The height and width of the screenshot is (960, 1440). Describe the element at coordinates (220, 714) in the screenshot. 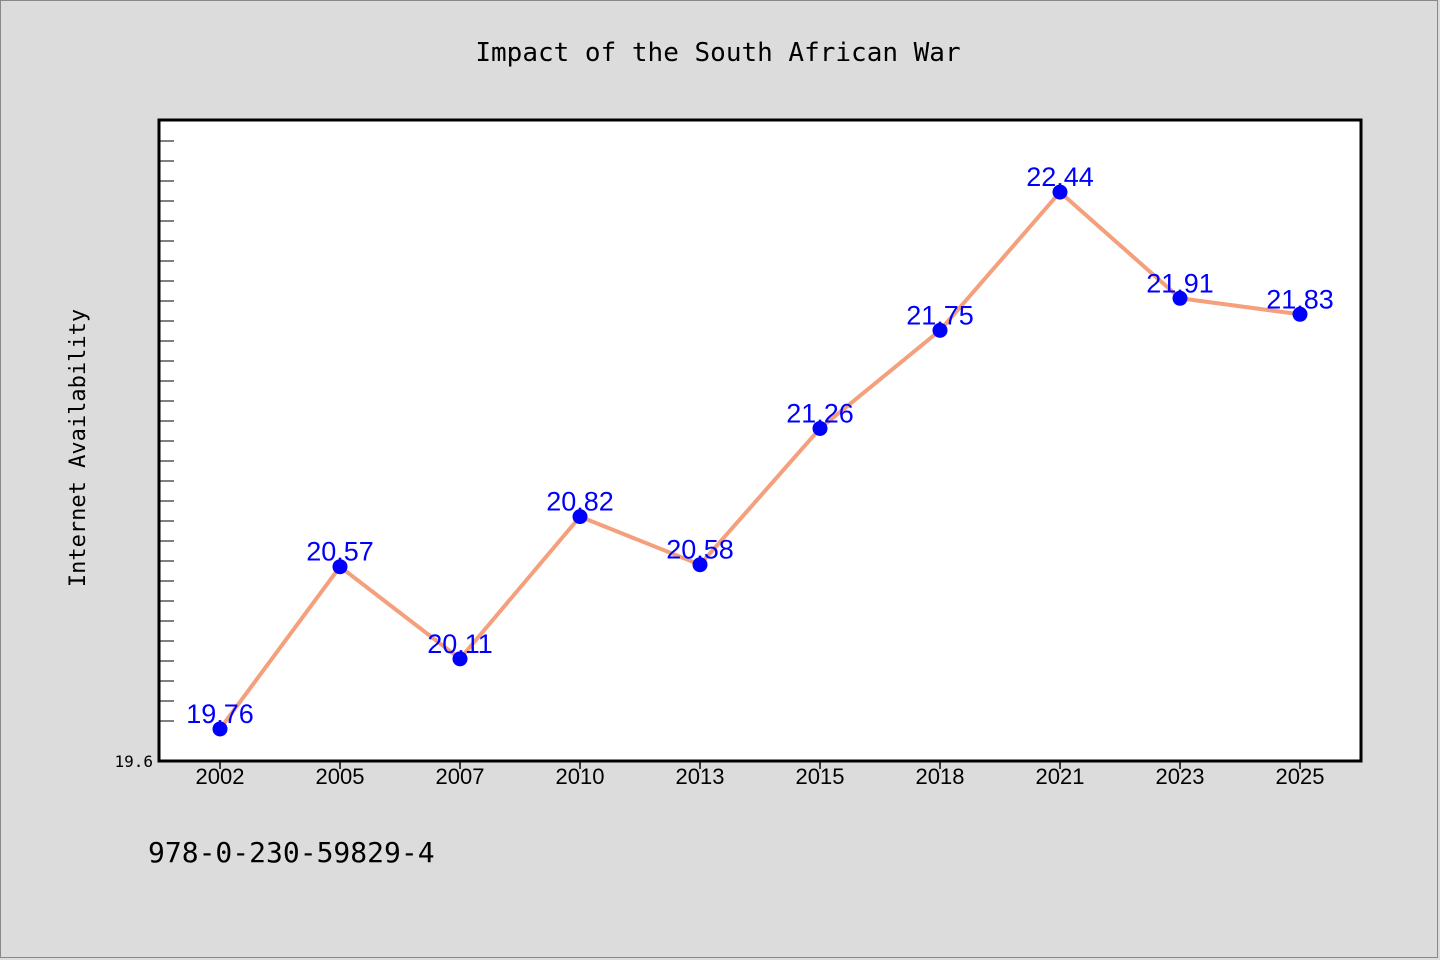

I see `data-label: 19.76` at that location.